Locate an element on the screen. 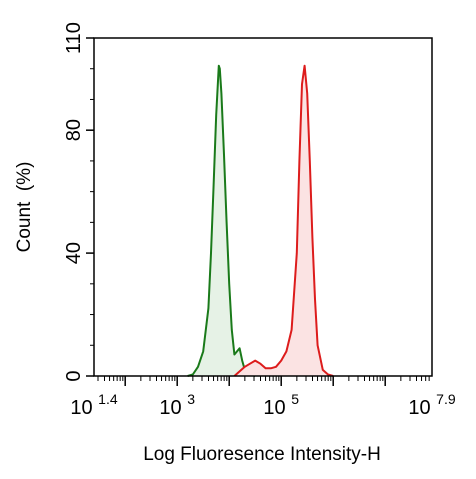 The image size is (476, 479). x-axis-ticks: 10 1.4 10 3 10 5 10 7.9 is located at coordinates (263, 397).